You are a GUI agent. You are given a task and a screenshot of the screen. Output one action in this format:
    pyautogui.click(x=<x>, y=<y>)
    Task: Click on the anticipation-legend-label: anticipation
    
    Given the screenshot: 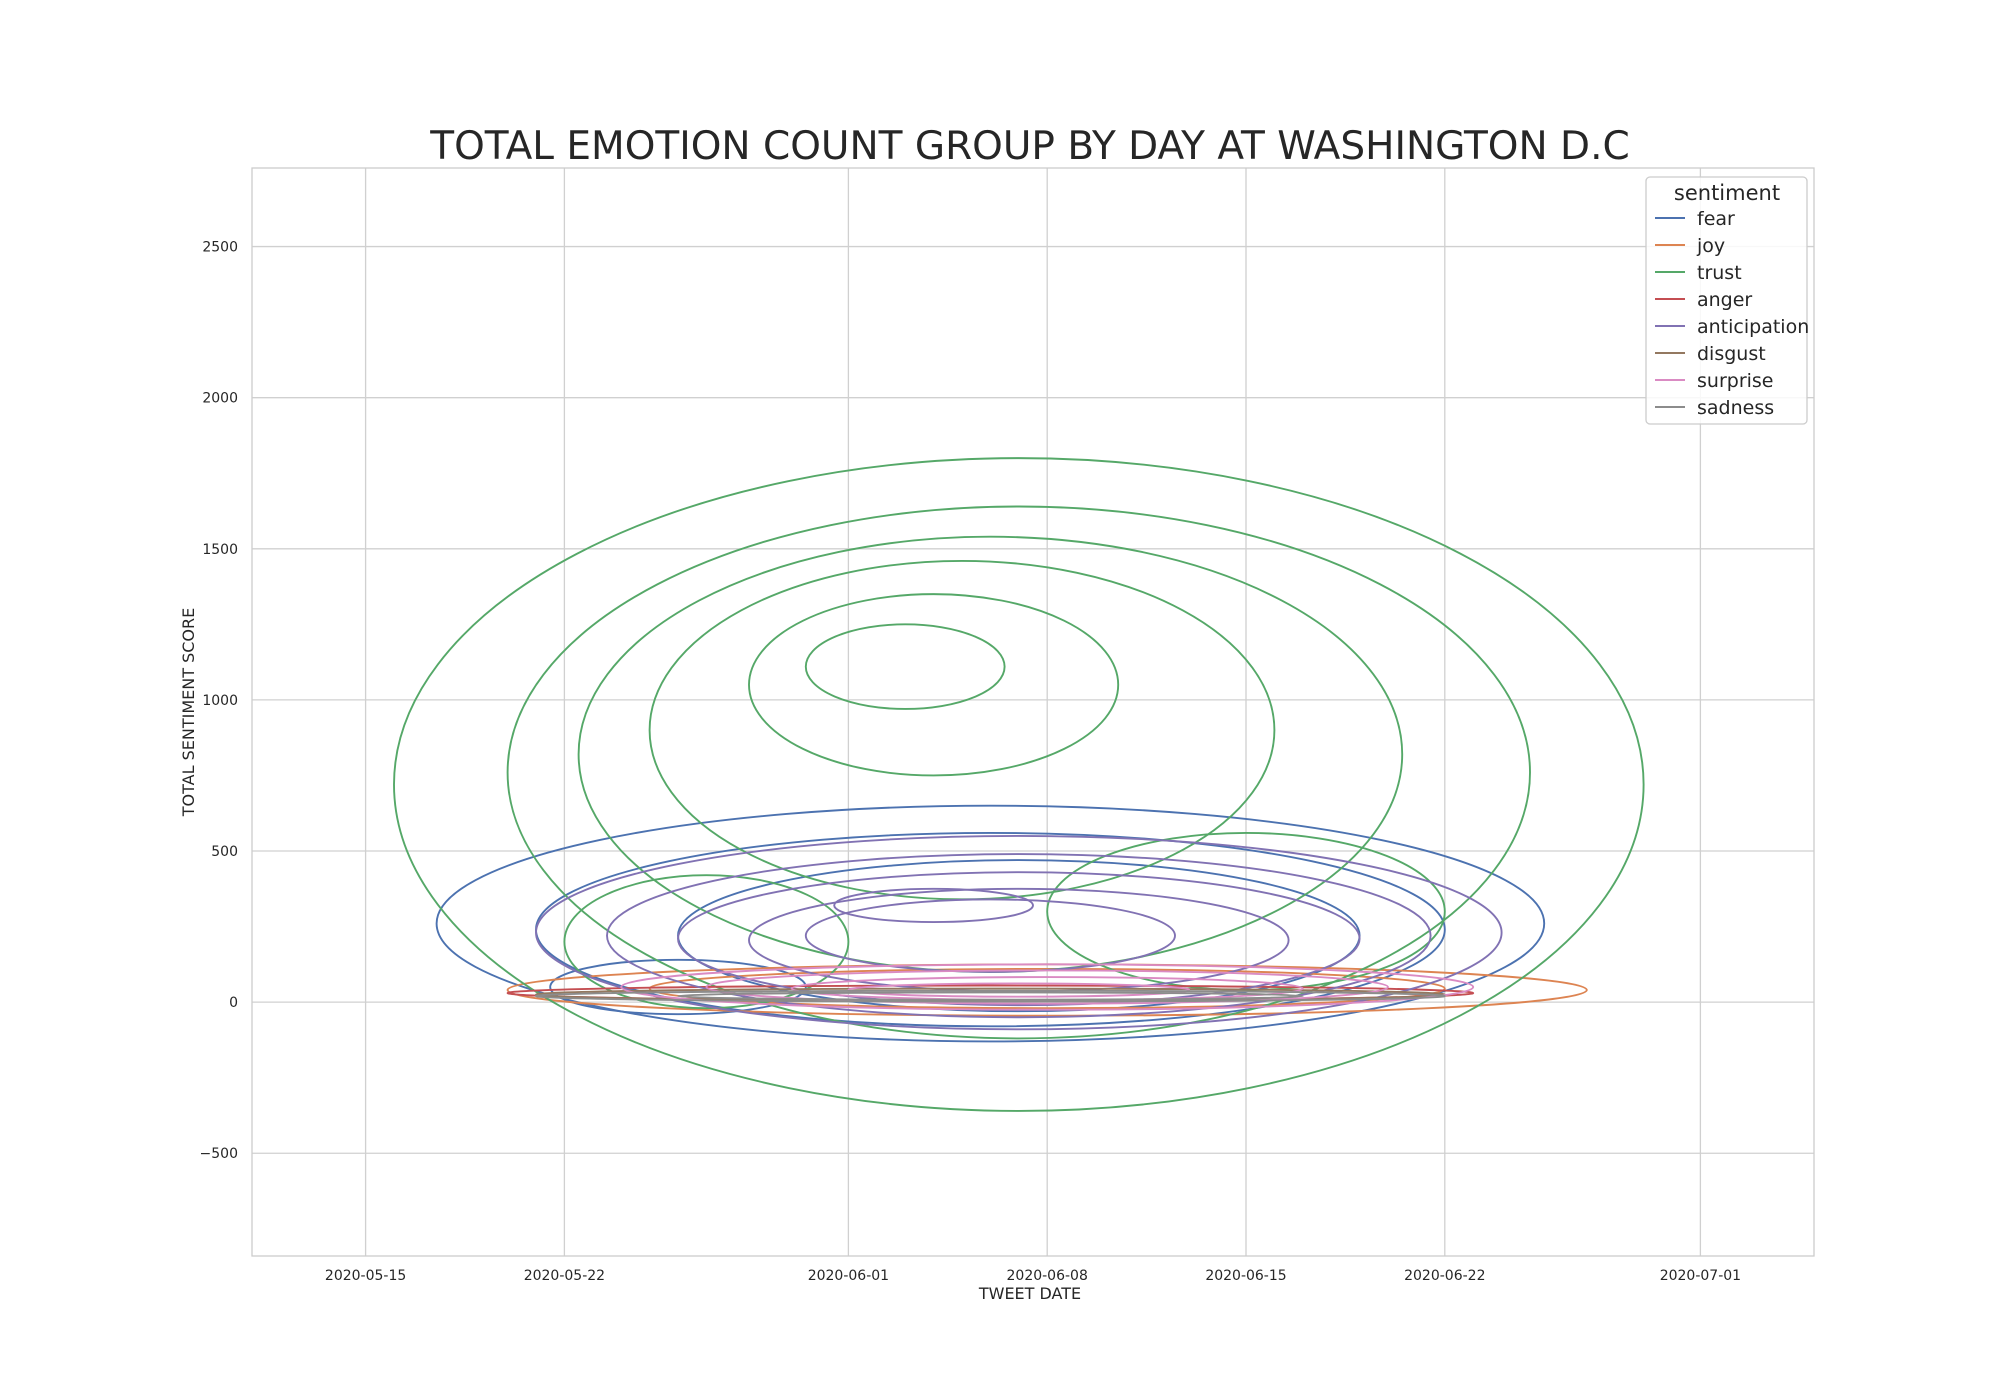 What is the action you would take?
    pyautogui.click(x=1753, y=327)
    